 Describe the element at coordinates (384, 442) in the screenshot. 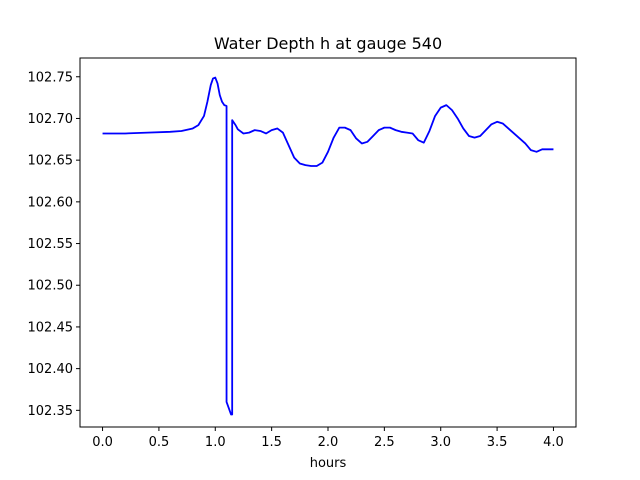

I see `x-tick-label: 2.5` at that location.